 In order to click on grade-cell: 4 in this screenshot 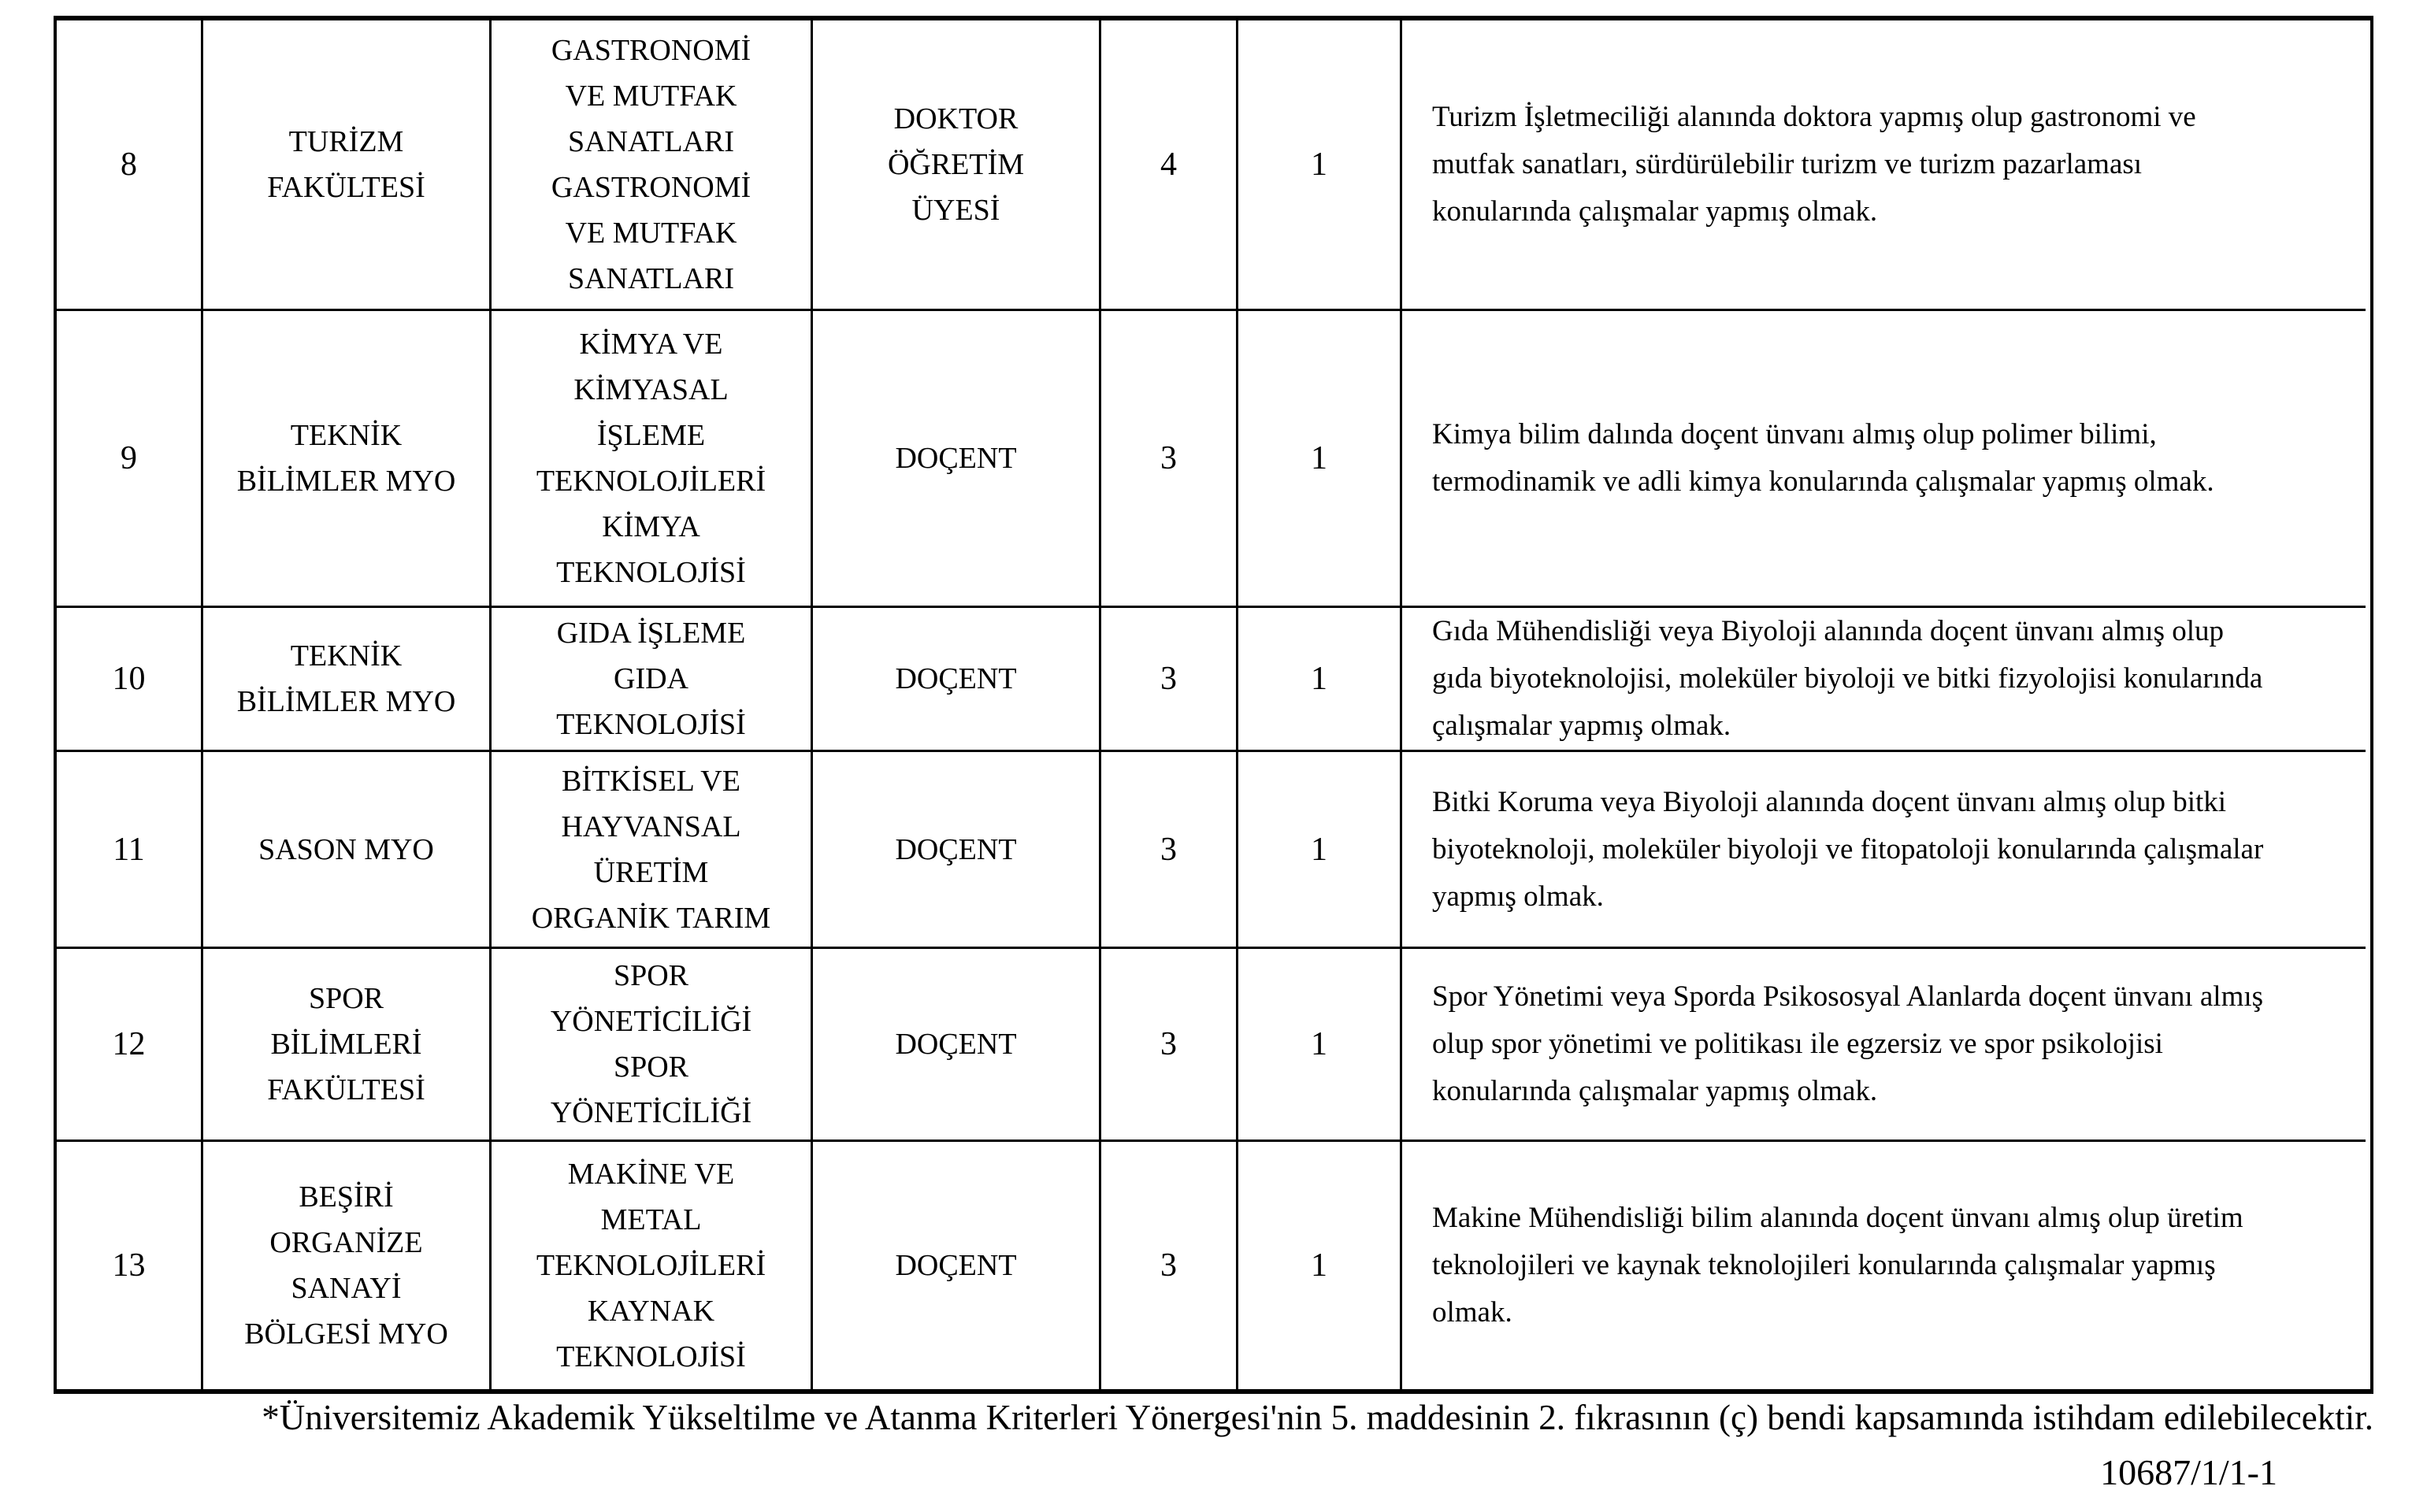, I will do `click(1170, 165)`.